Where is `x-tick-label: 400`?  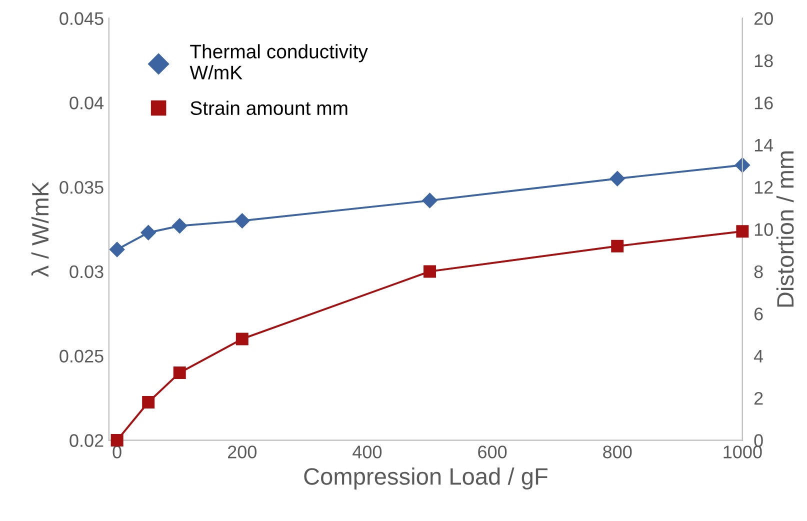 x-tick-label: 400 is located at coordinates (367, 452).